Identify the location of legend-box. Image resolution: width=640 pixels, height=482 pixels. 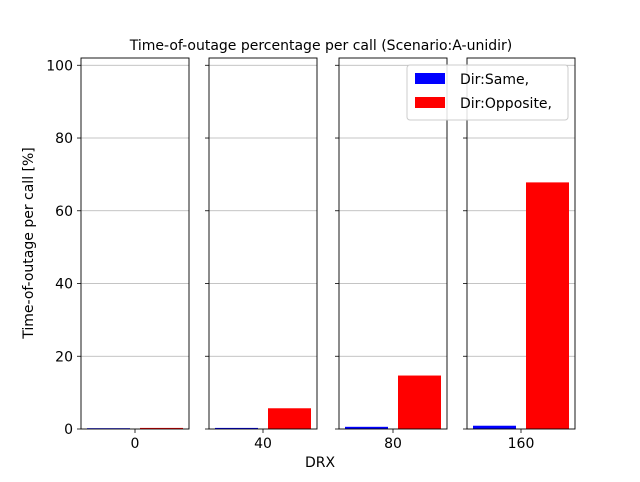
(487, 92).